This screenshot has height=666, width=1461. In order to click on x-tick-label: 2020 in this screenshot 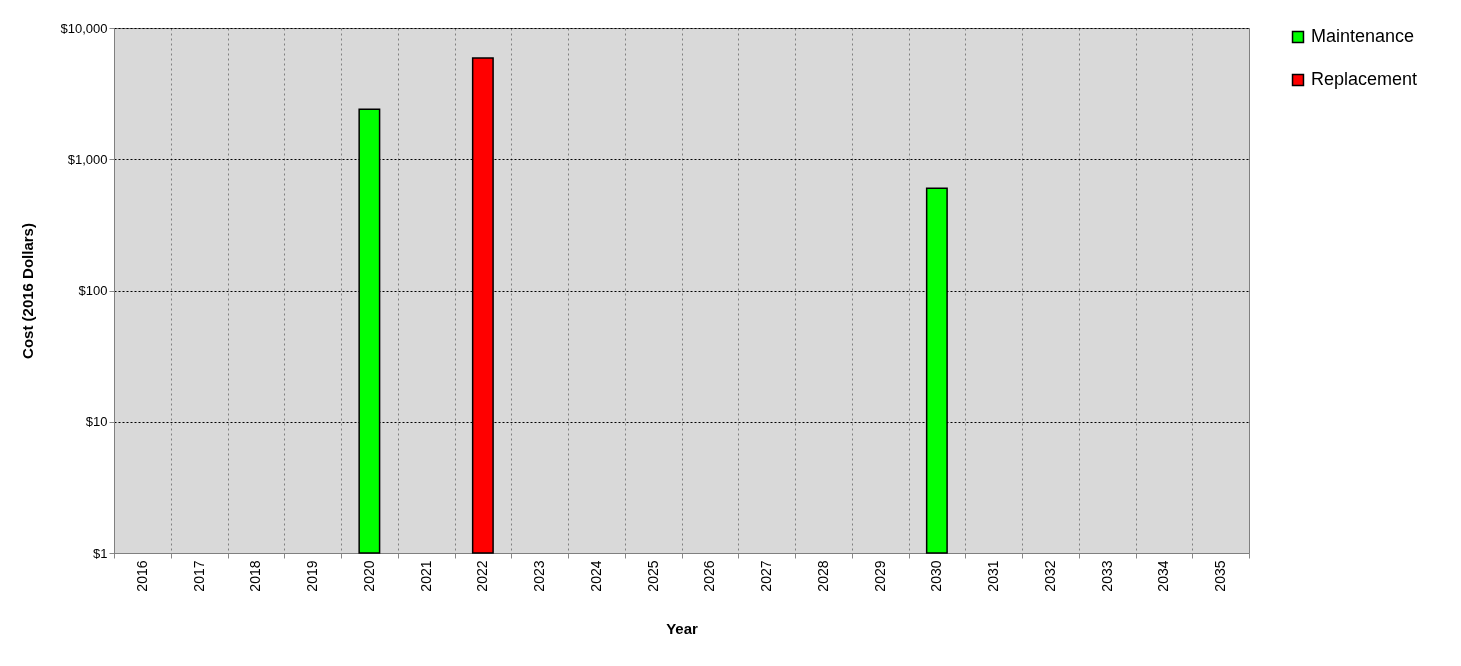, I will do `click(368, 576)`.